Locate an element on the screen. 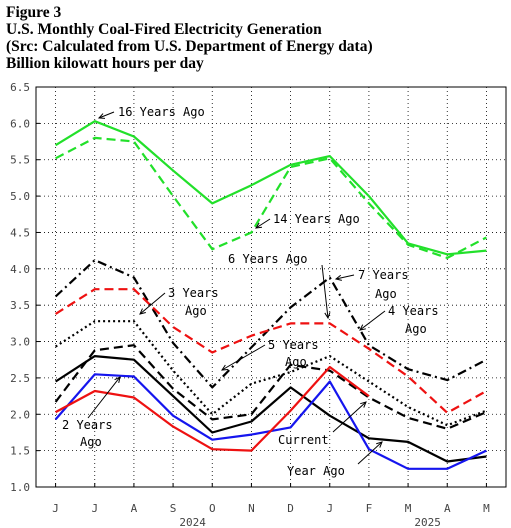 The image size is (511, 528). y-tick-label: 5.5 is located at coordinates (20, 160).